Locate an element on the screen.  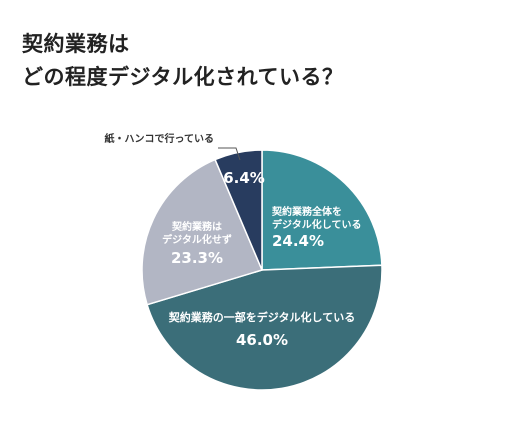
slice-label-3-line-1: 契約業務は is located at coordinates (197, 226).